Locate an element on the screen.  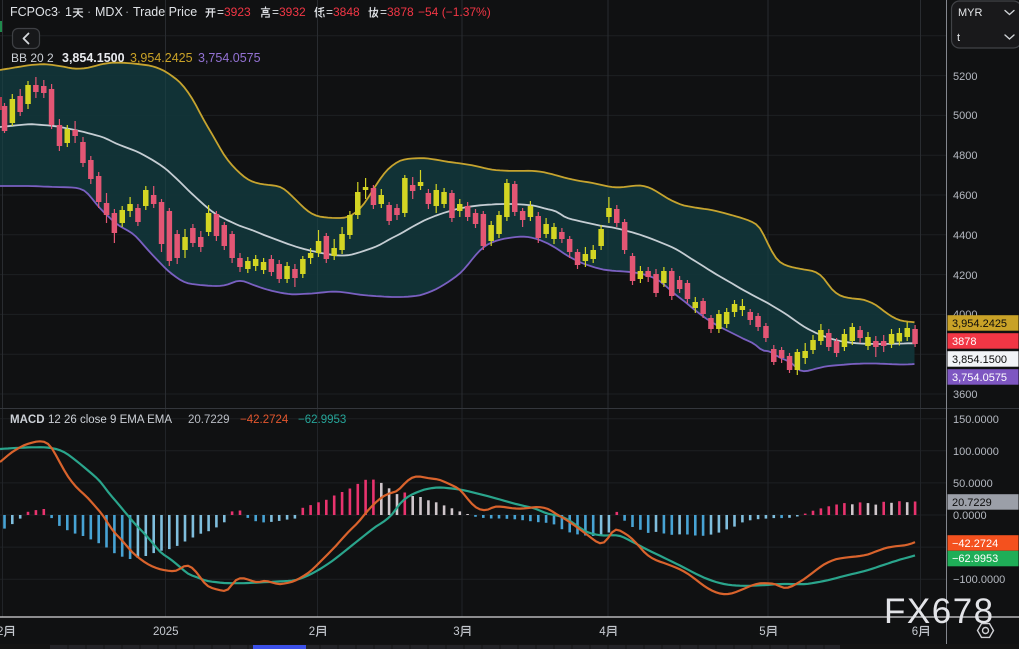
svg-text: 3848 is located at coordinates (346, 12).